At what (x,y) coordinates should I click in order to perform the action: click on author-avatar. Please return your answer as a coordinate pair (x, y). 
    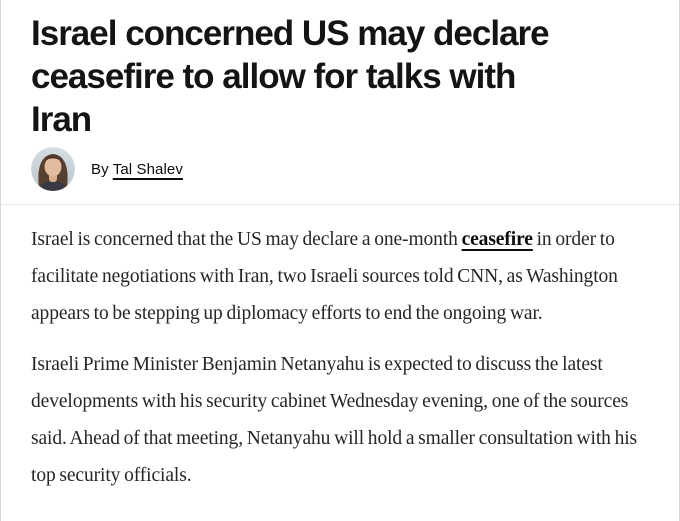
    Looking at the image, I should click on (53, 169).